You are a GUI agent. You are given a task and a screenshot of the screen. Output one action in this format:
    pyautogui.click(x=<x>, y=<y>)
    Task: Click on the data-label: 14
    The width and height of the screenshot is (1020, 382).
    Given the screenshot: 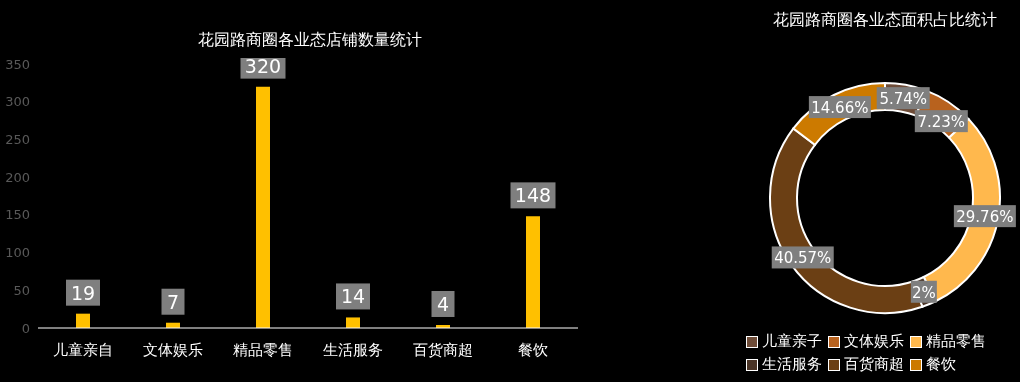 What is the action you would take?
    pyautogui.click(x=353, y=296)
    